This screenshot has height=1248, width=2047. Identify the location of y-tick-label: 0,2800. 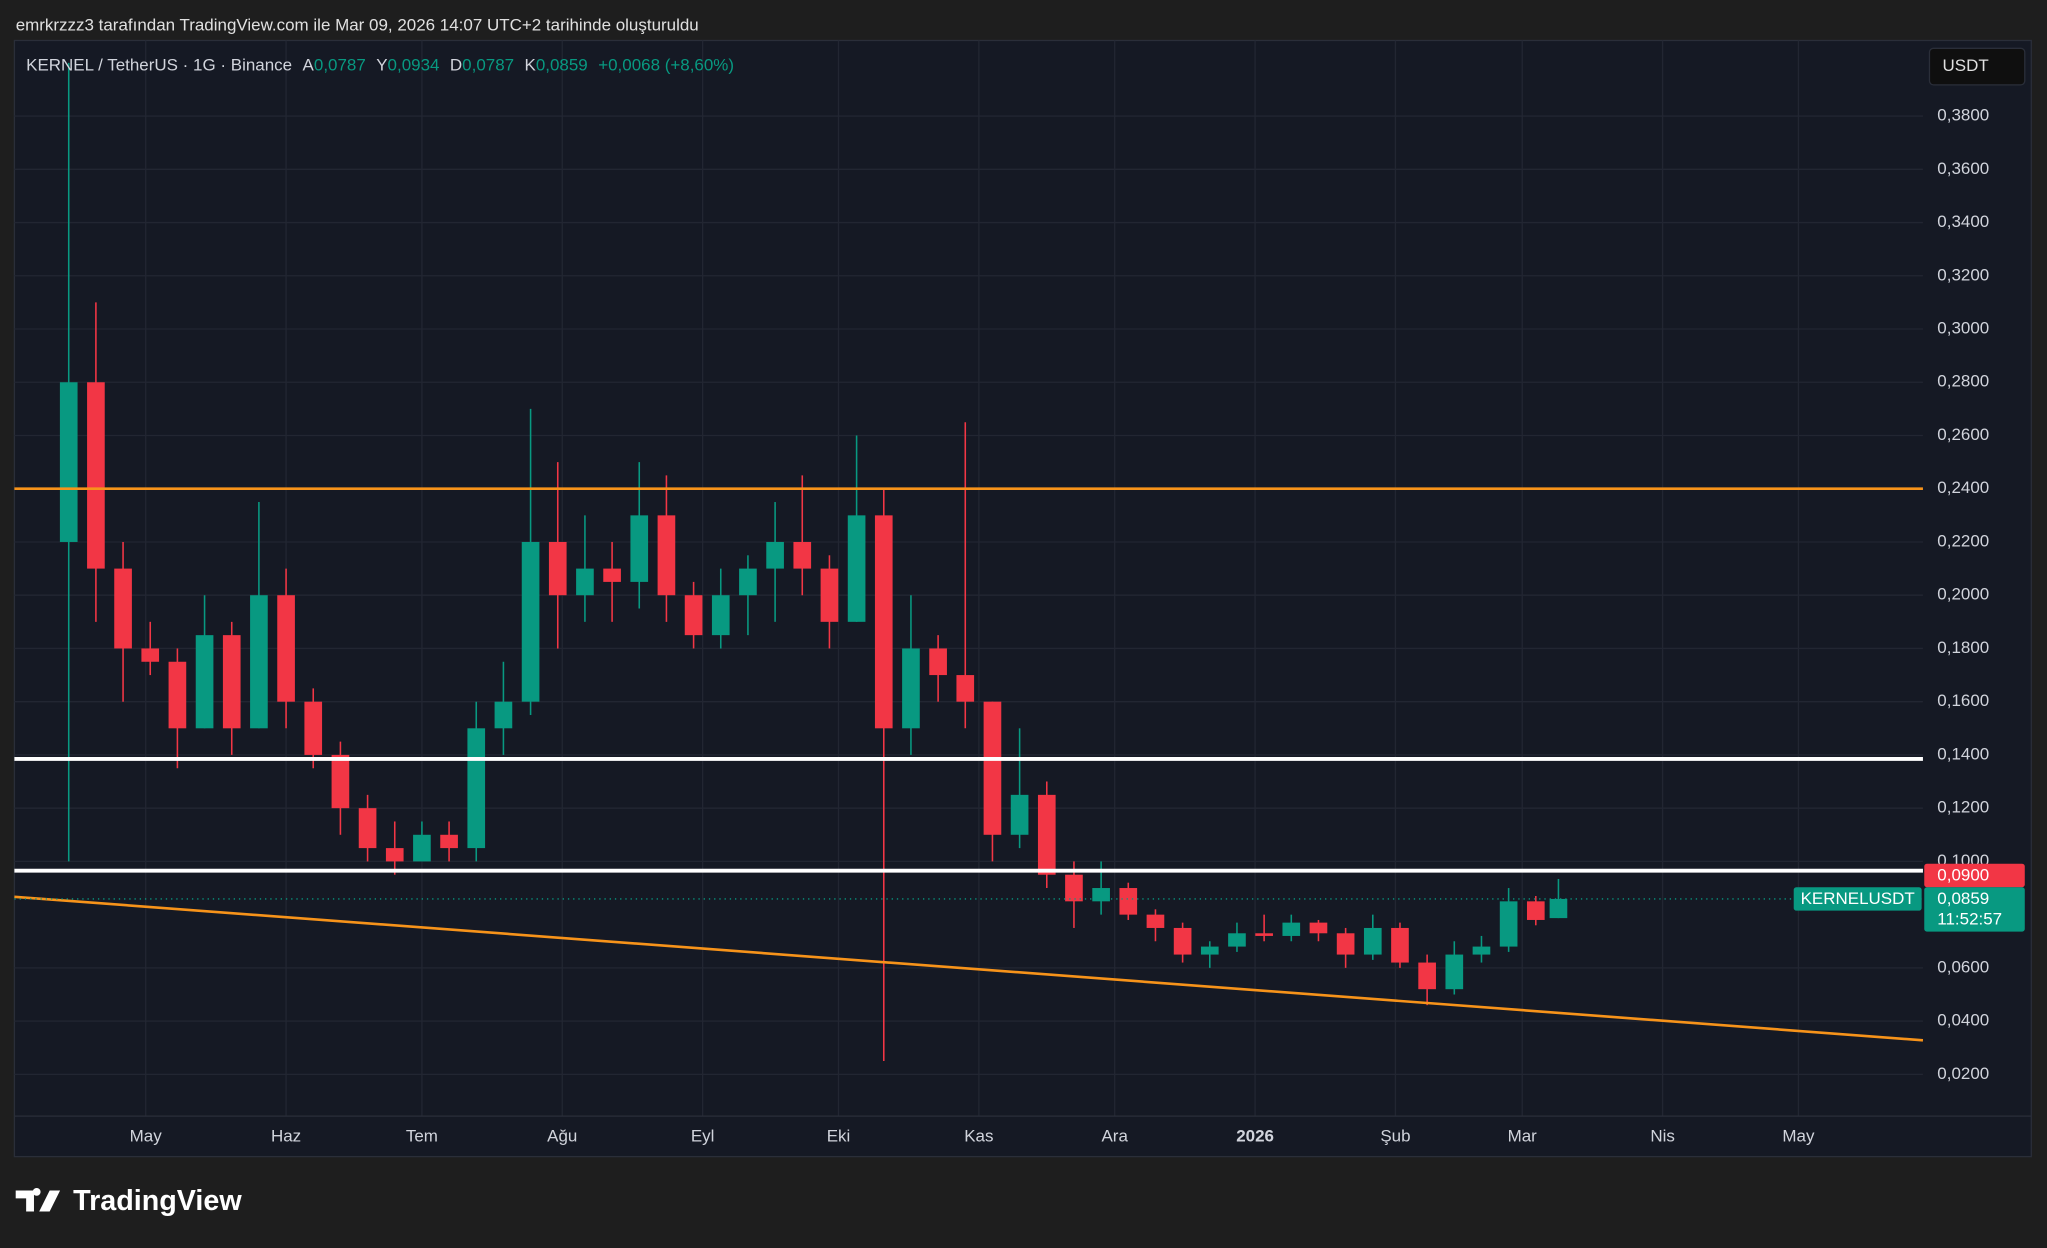
(1963, 381).